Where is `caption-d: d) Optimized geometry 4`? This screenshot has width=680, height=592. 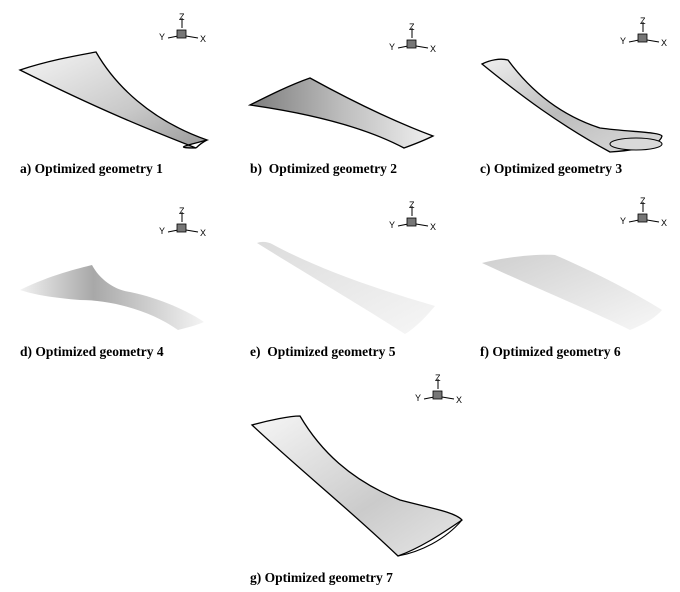 caption-d: d) Optimized geometry 4 is located at coordinates (92, 351).